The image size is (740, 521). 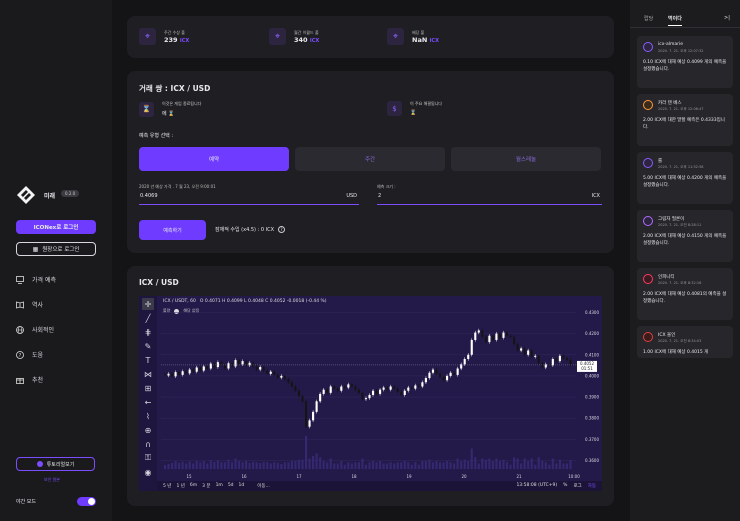 What do you see at coordinates (148, 346) in the screenshot?
I see `brush-icon: ✎` at bounding box center [148, 346].